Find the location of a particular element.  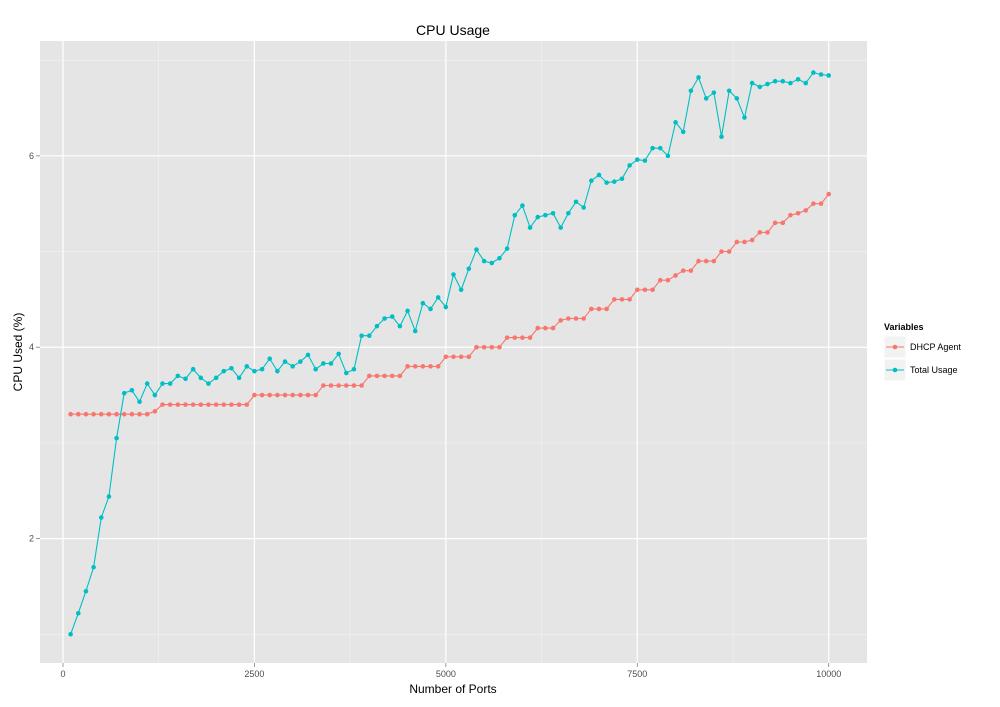

legend: Variables DHCP Agent Total Usage is located at coordinates (922, 352).